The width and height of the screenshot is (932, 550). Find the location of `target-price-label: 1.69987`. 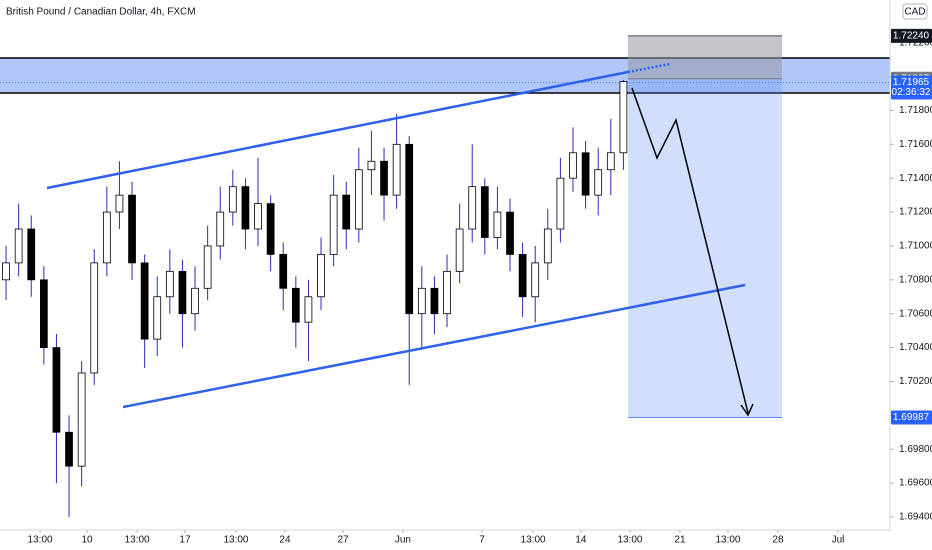

target-price-label: 1.69987 is located at coordinates (911, 417).